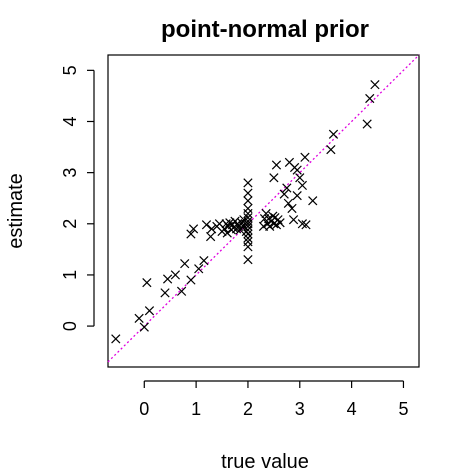  Describe the element at coordinates (70, 326) in the screenshot. I see `y-tick-label: 0` at that location.